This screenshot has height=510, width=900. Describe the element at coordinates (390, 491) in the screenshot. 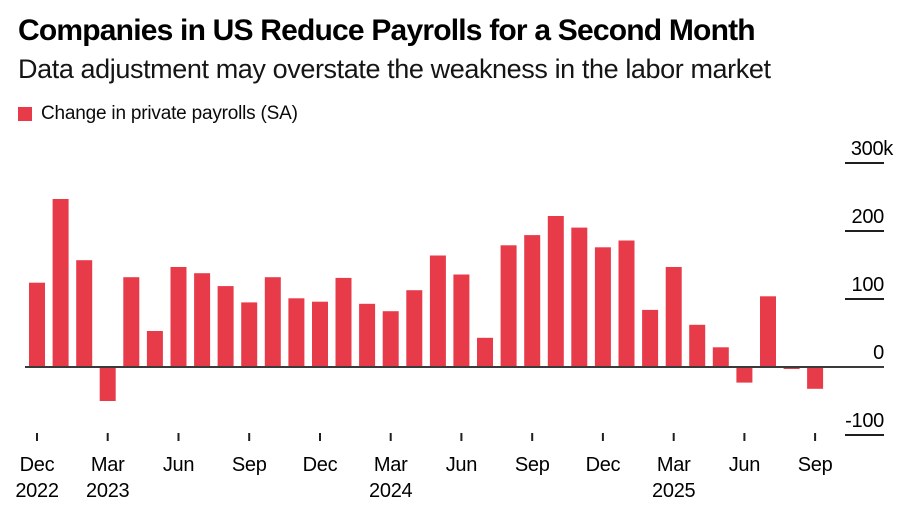

I see `x-tick-year-label: 2024` at that location.